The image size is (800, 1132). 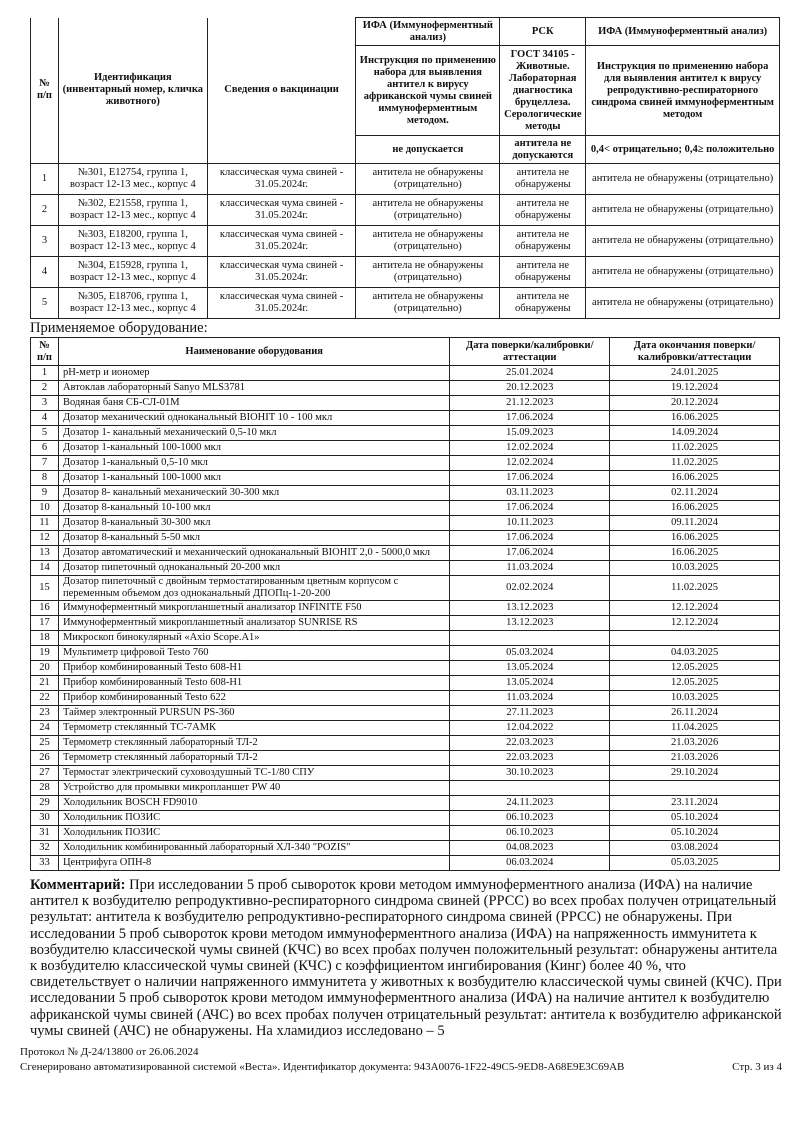 I want to click on cell-num: 10, so click(x=44, y=508).